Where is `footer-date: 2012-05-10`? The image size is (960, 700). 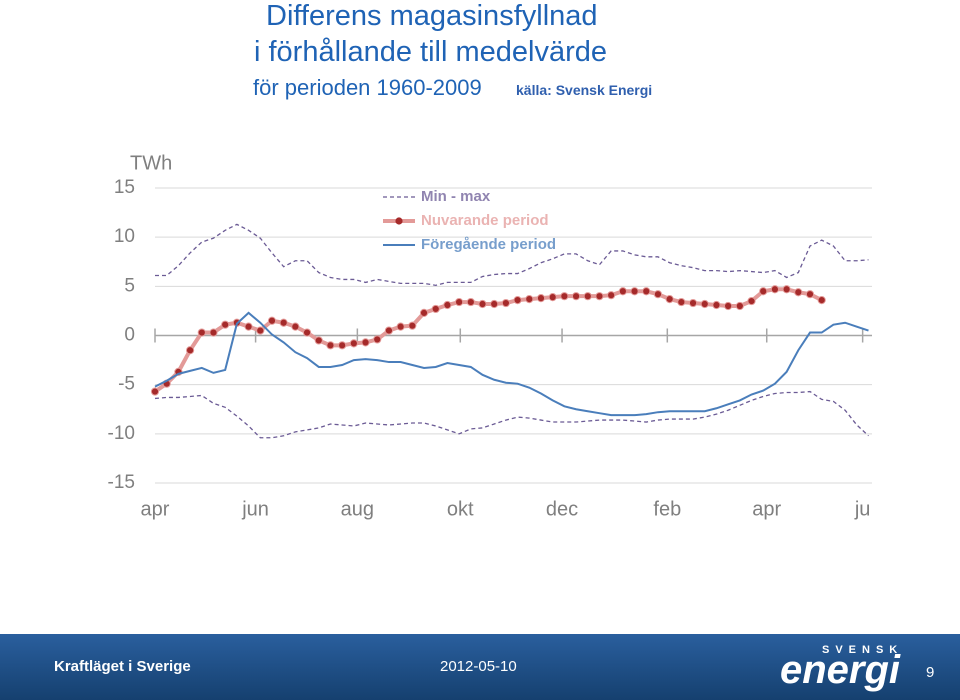
footer-date: 2012-05-10 is located at coordinates (478, 666).